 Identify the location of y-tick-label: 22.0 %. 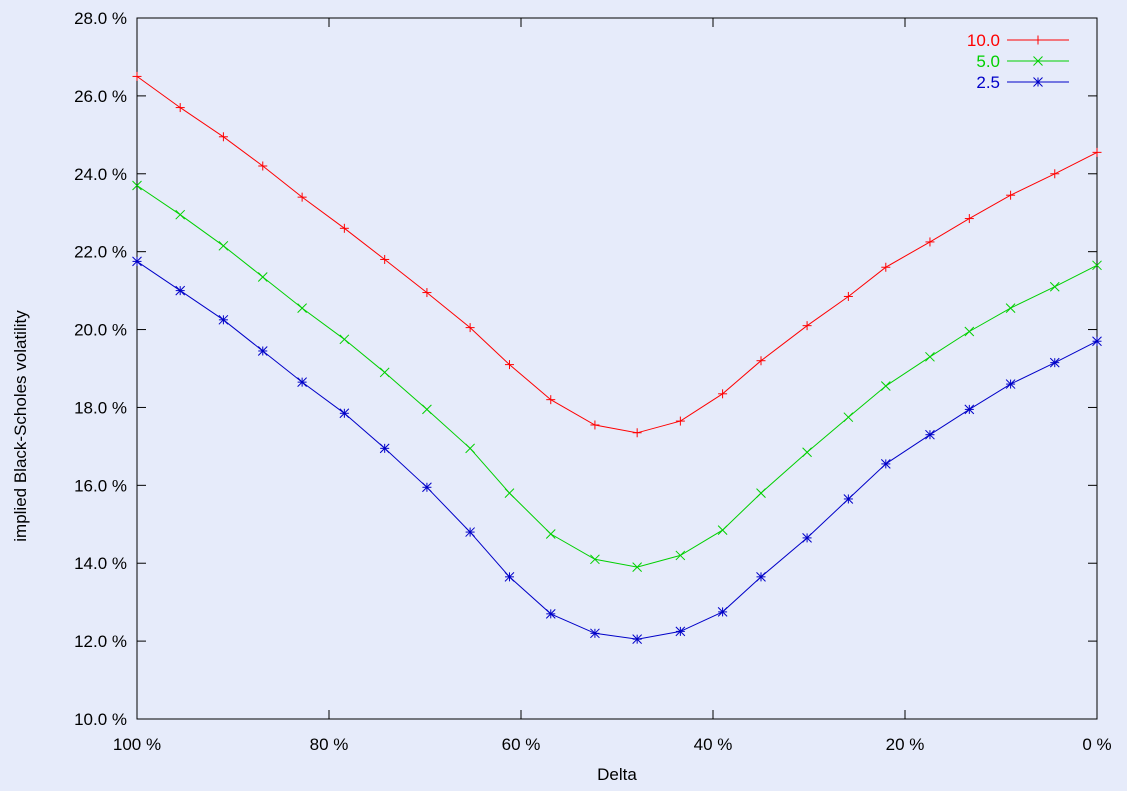
(100, 252).